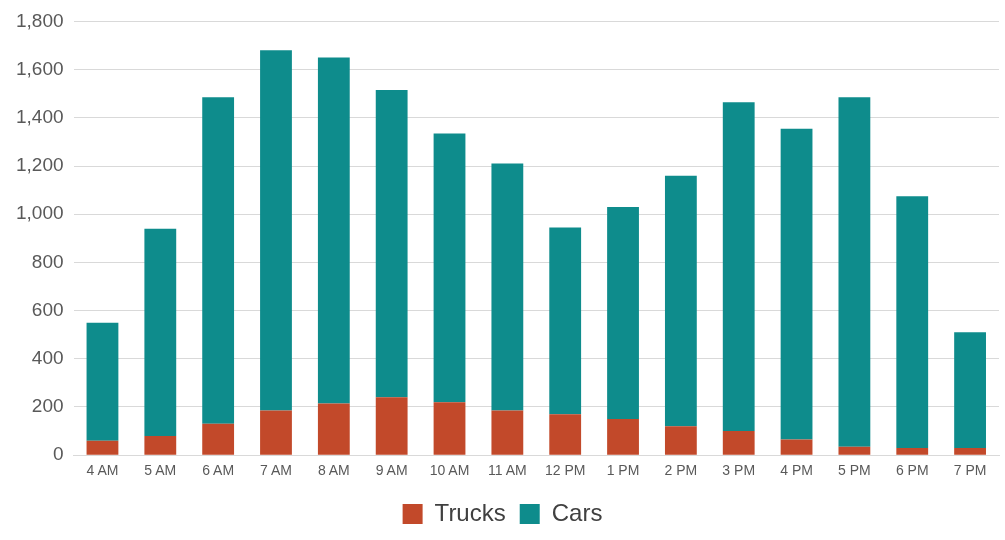 The image size is (1005, 540). What do you see at coordinates (40, 165) in the screenshot?
I see `y-tick-label: 1,200` at bounding box center [40, 165].